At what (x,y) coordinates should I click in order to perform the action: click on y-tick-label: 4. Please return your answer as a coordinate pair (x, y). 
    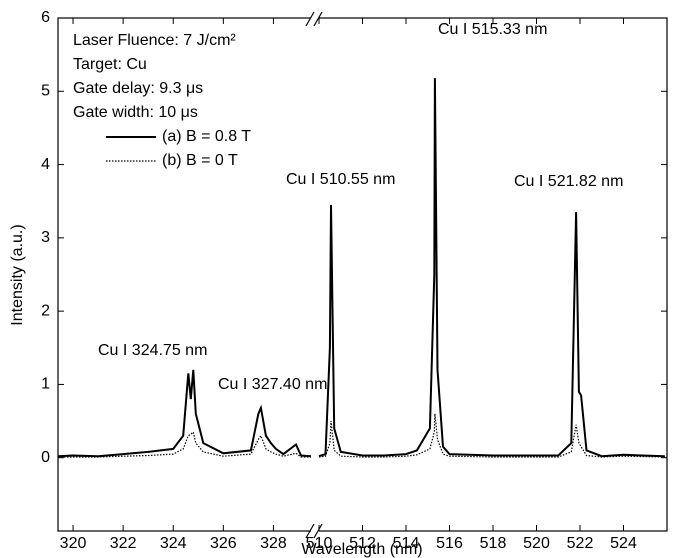
    Looking at the image, I should click on (45, 164).